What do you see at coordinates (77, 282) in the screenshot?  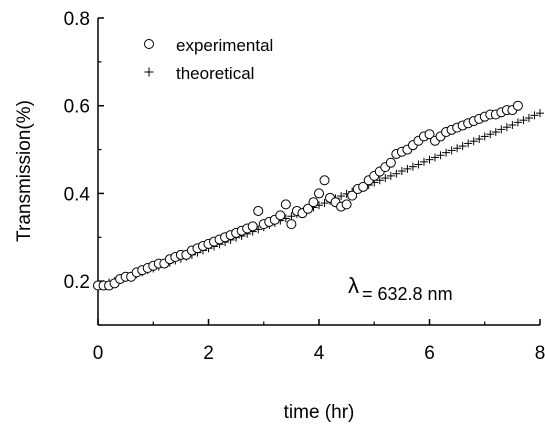 I see `y-tick-label: 0.2` at bounding box center [77, 282].